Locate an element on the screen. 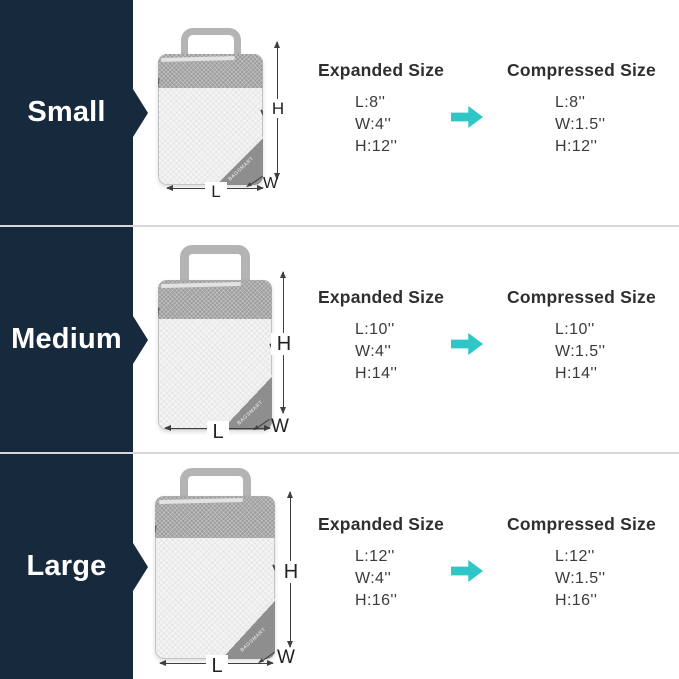 The height and width of the screenshot is (679, 679). expanded-size-values: L:12'' W:4'' H:16'' is located at coordinates (376, 579).